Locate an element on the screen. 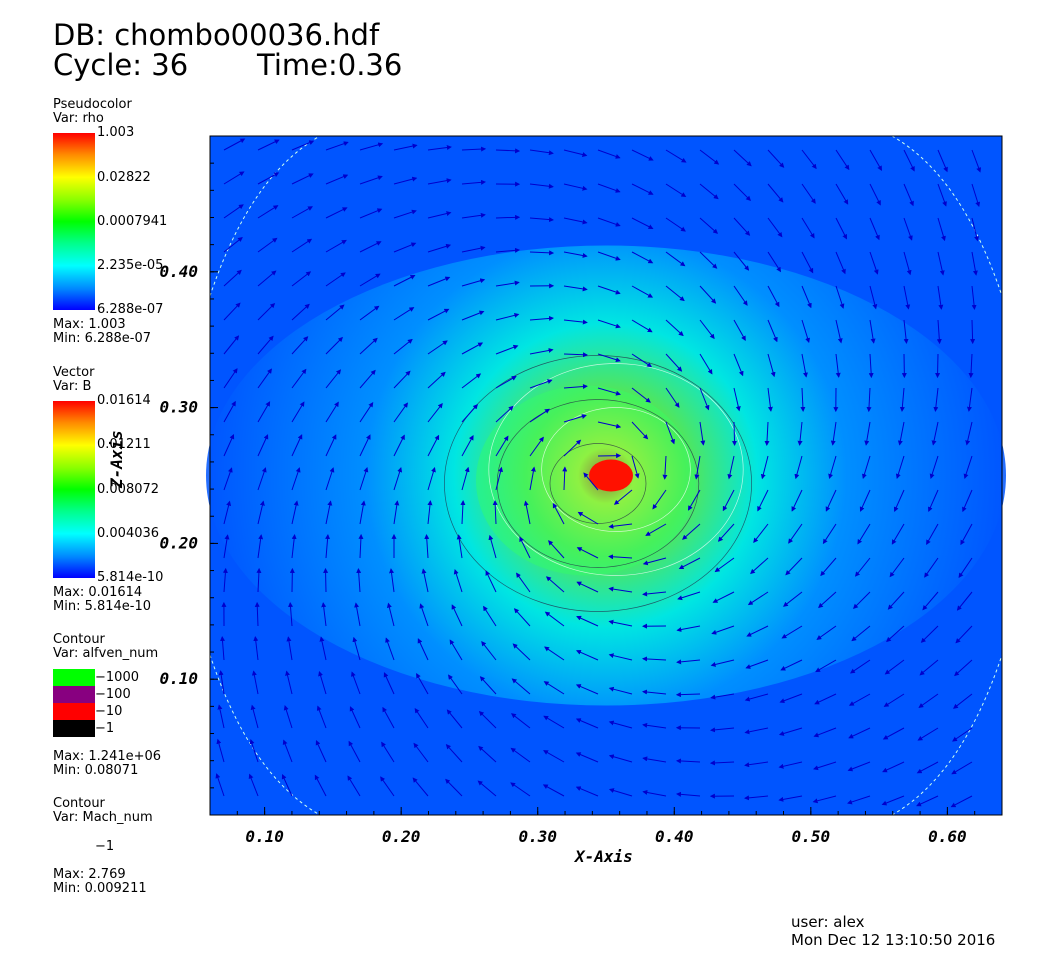 This screenshot has height=960, width=1056. legend-b-min: Min: 5.814e-10 is located at coordinates (102, 606).